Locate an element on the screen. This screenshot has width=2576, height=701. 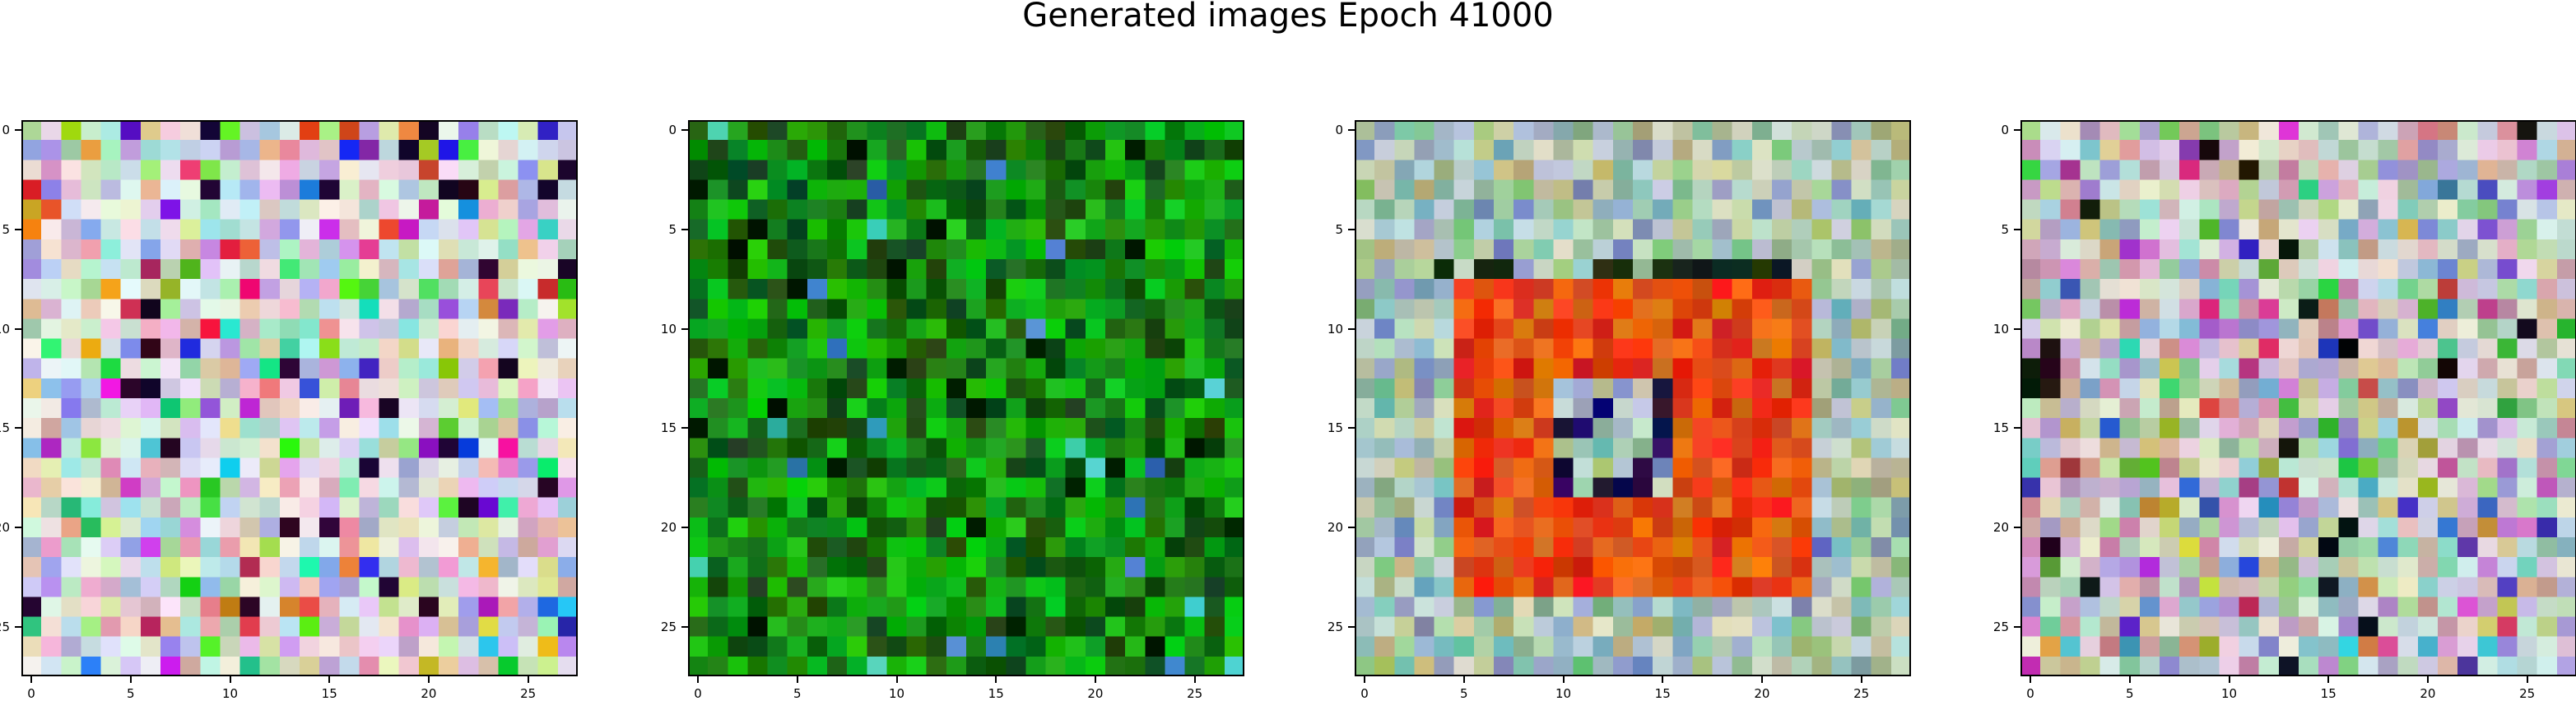
figure-title: Generated images Epoch 41000 is located at coordinates (1288, 17).